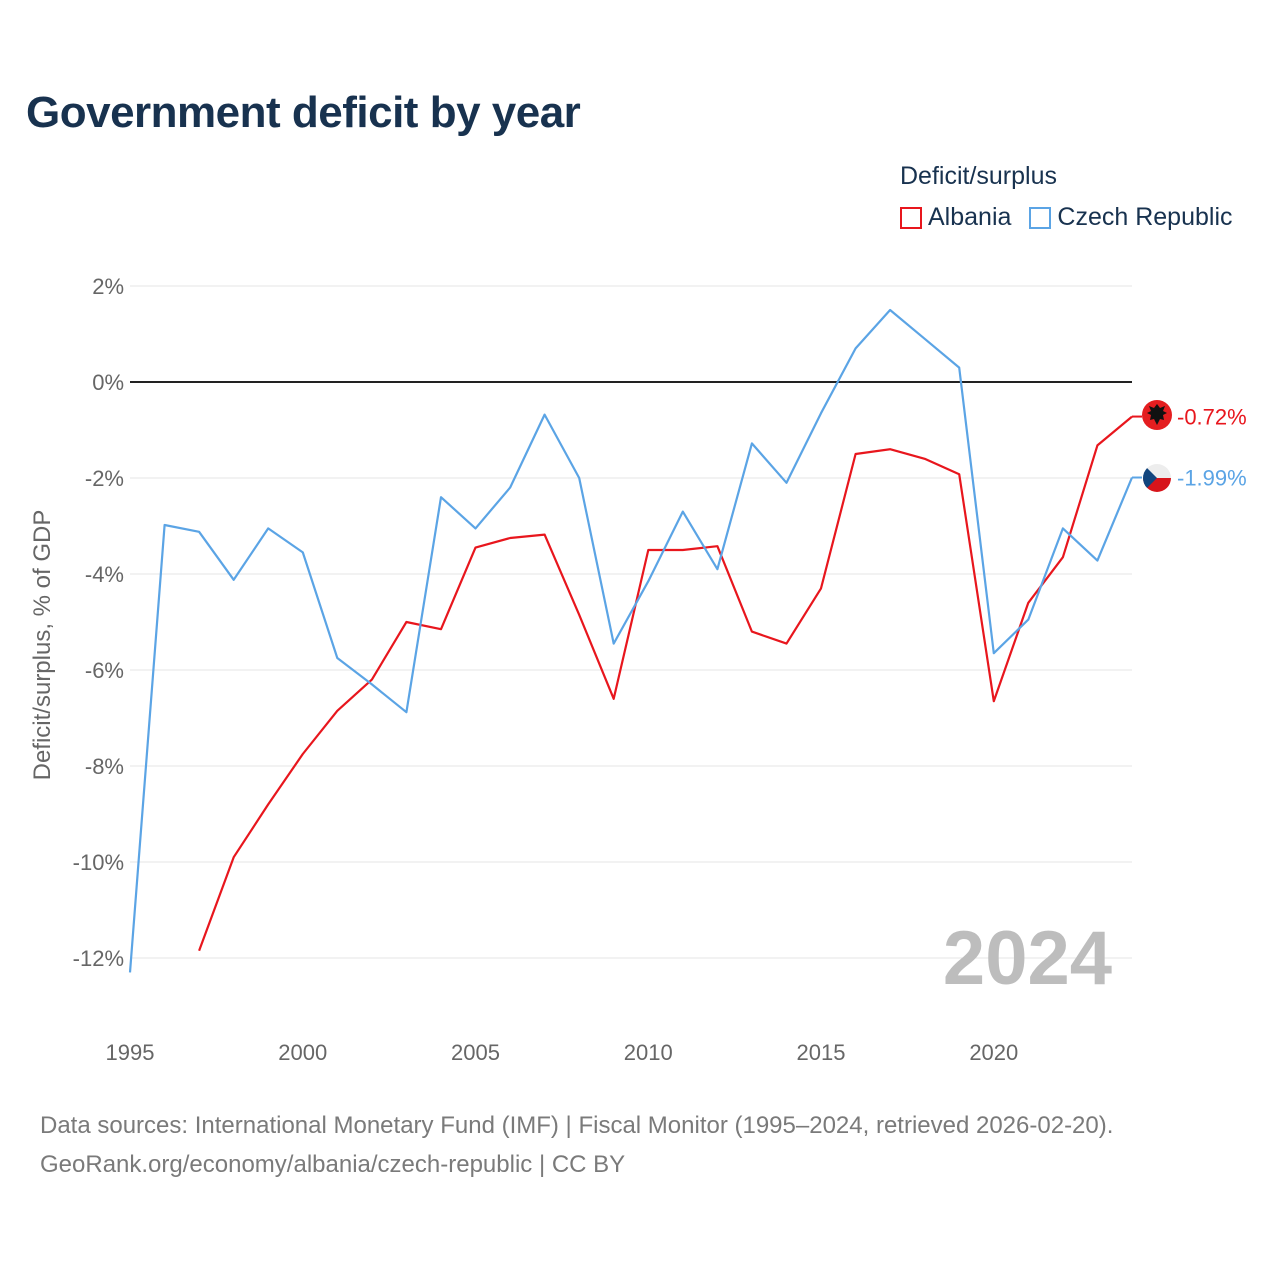 The width and height of the screenshot is (1280, 1280). Describe the element at coordinates (303, 112) in the screenshot. I see `chart-title: Government deficit by year` at that location.